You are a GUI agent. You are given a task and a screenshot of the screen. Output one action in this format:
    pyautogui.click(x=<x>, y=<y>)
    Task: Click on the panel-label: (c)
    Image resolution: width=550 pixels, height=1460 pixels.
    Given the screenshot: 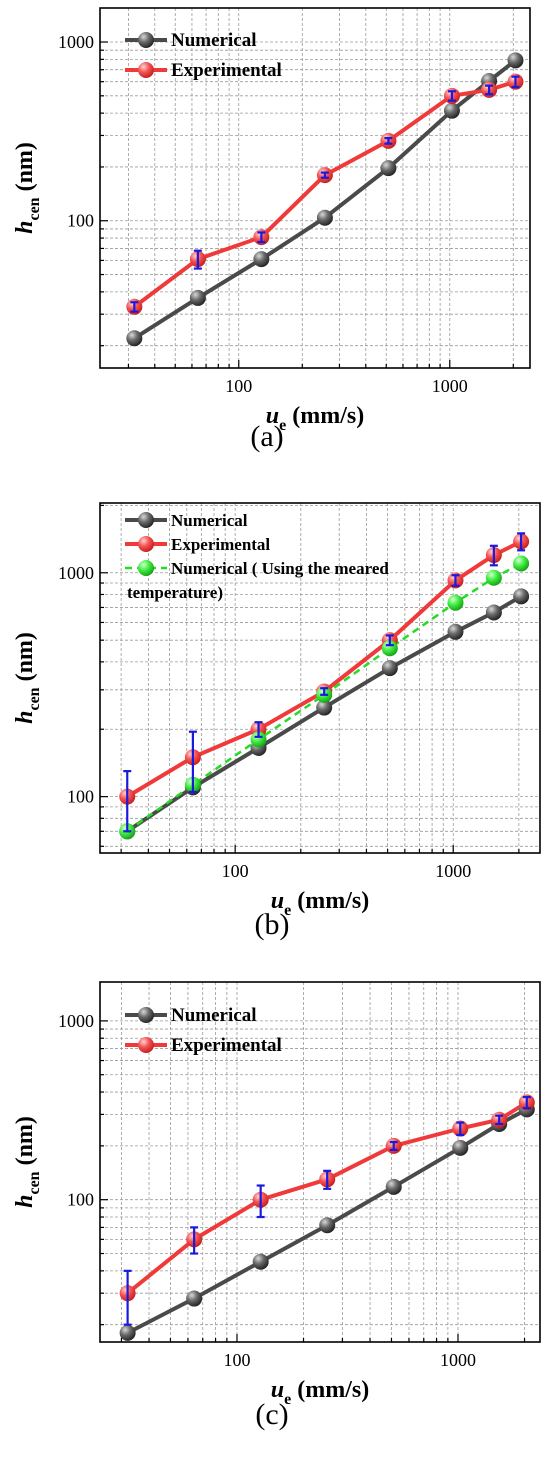 What is the action you would take?
    pyautogui.click(x=271, y=1414)
    